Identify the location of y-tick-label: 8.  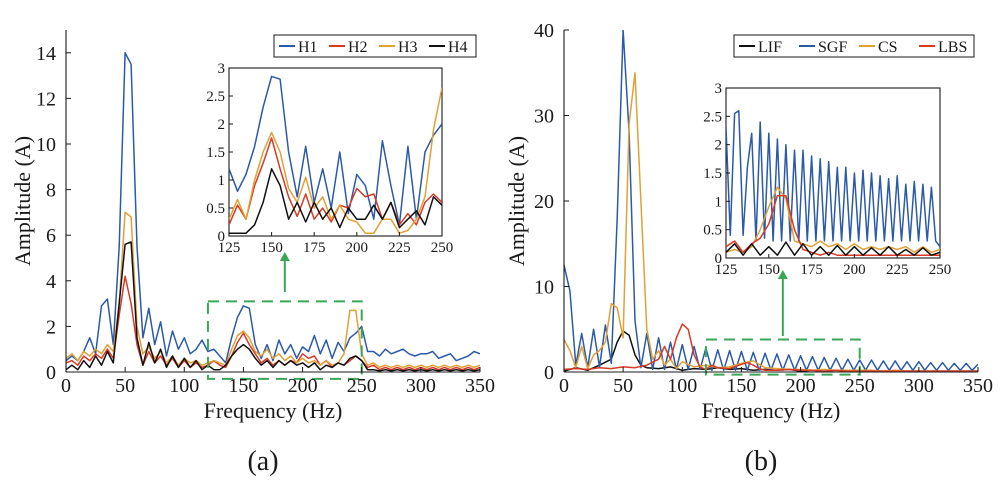
(51, 191).